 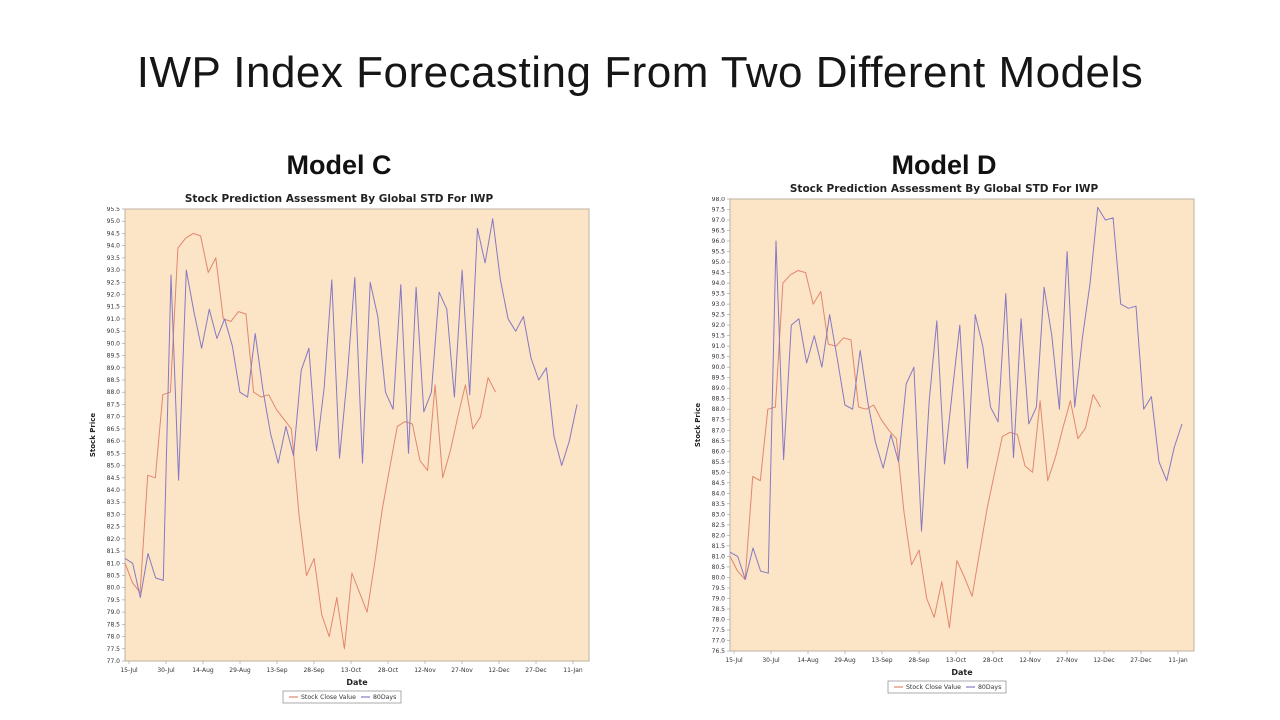 What do you see at coordinates (719, 399) in the screenshot?
I see `y-tick-label: 88.5` at bounding box center [719, 399].